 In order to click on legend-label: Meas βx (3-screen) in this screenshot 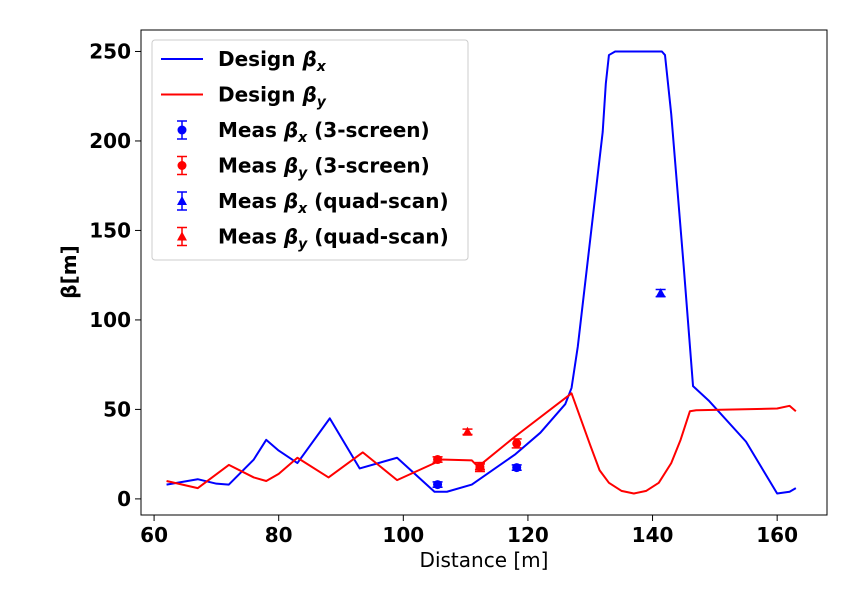, I will do `click(324, 132)`.